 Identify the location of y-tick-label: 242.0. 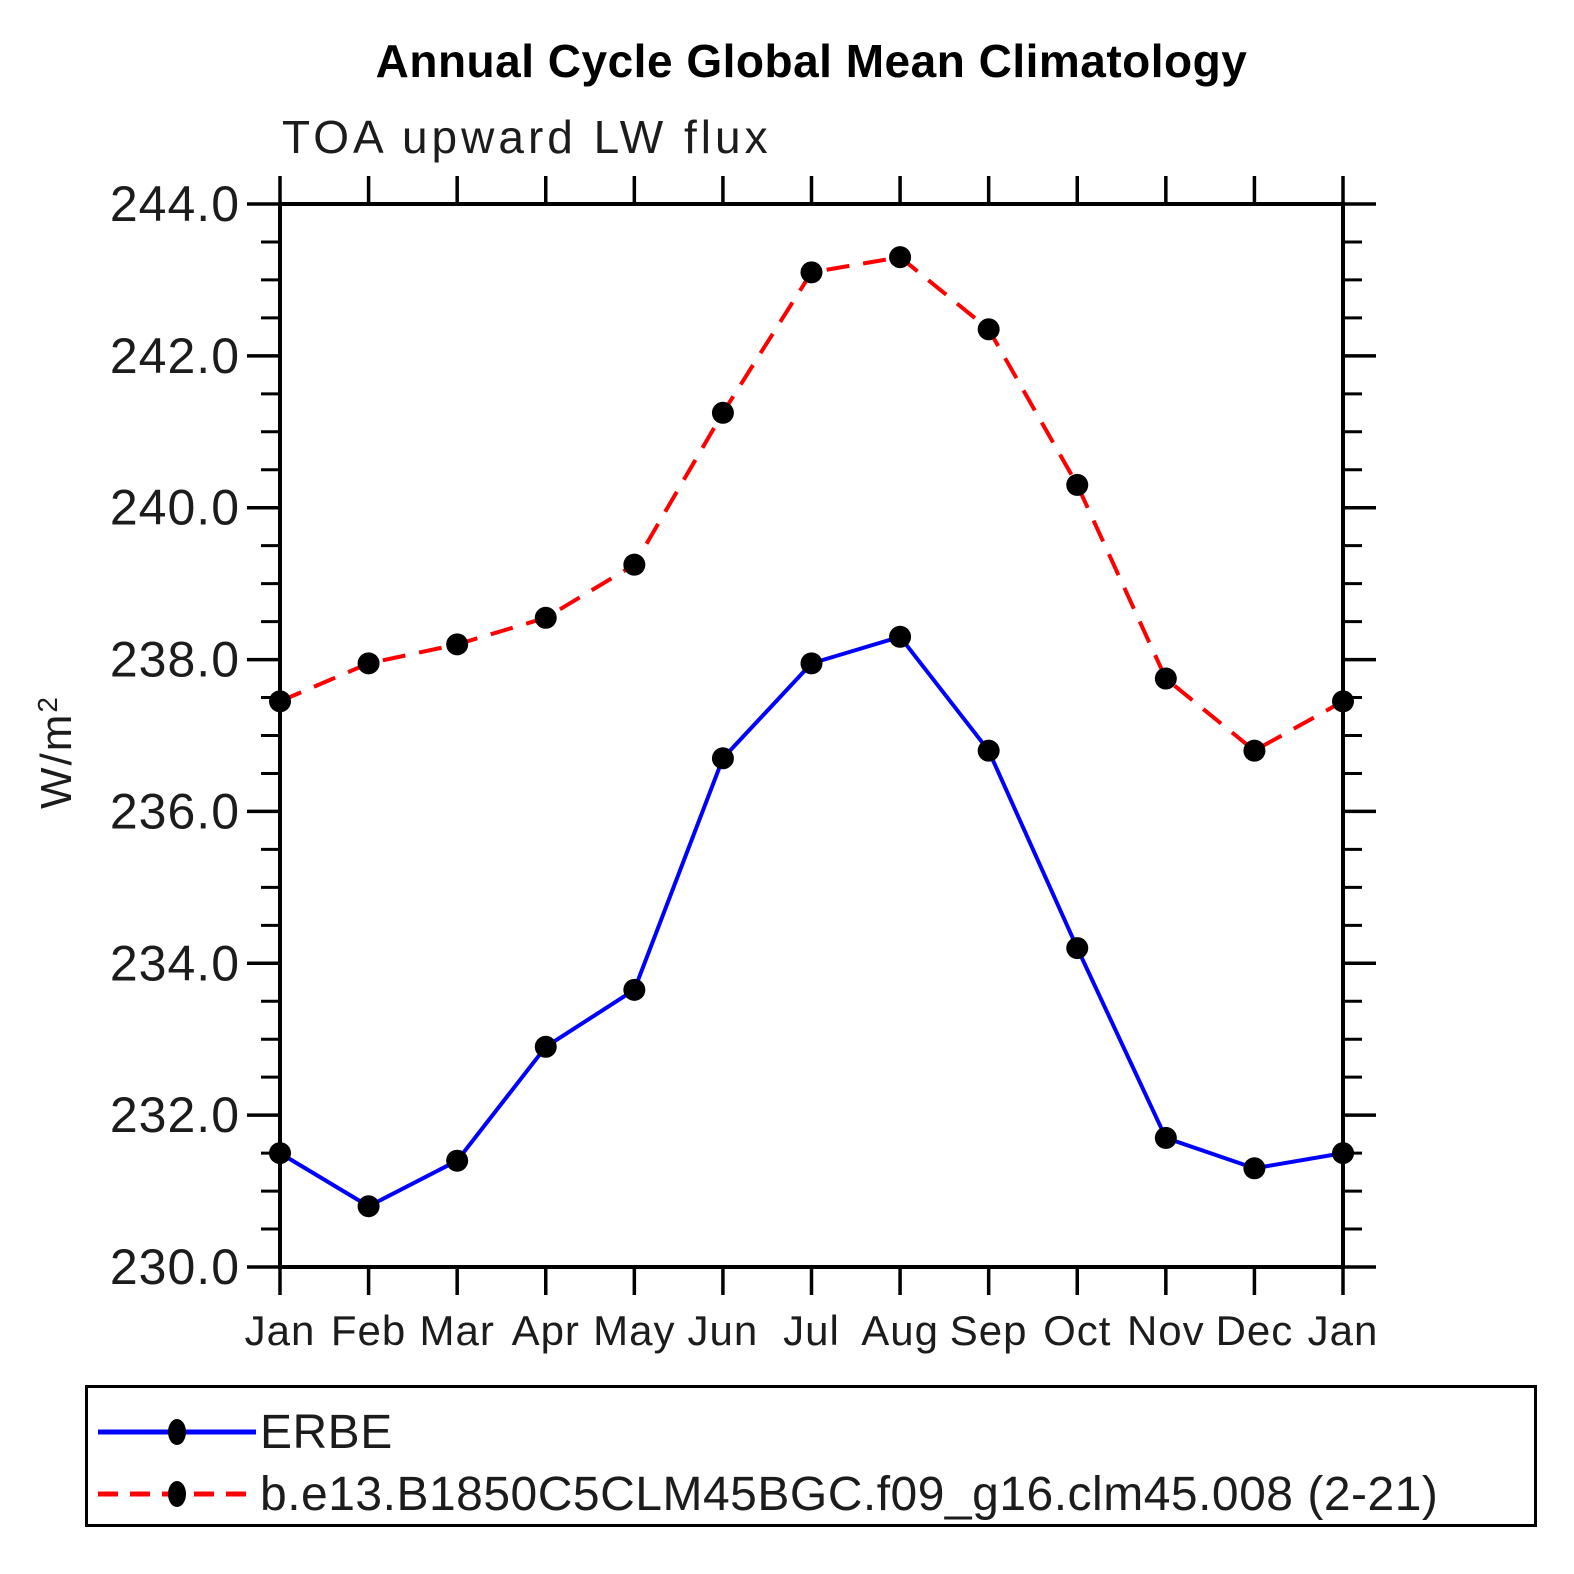
(175, 356).